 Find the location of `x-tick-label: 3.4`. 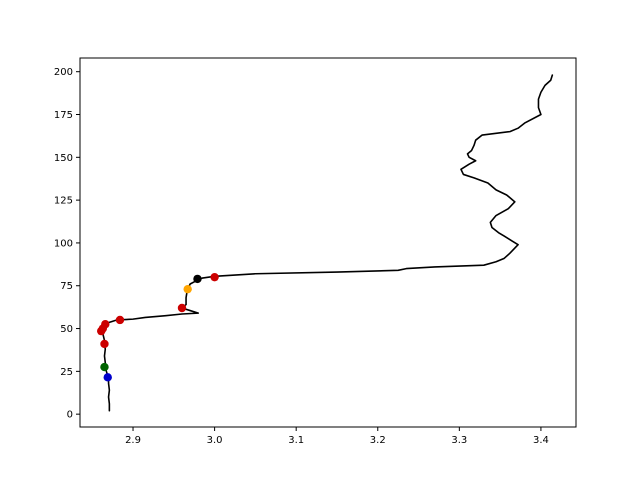

x-tick-label: 3.4 is located at coordinates (541, 440).